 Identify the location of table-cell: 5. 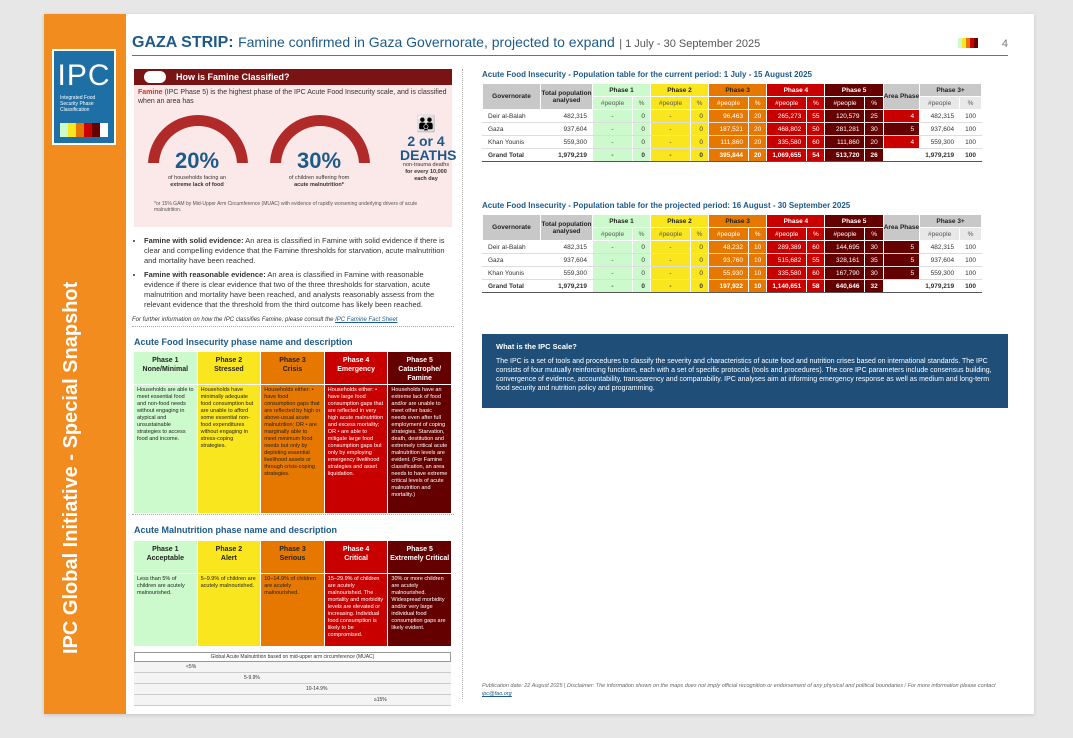
(901, 247).